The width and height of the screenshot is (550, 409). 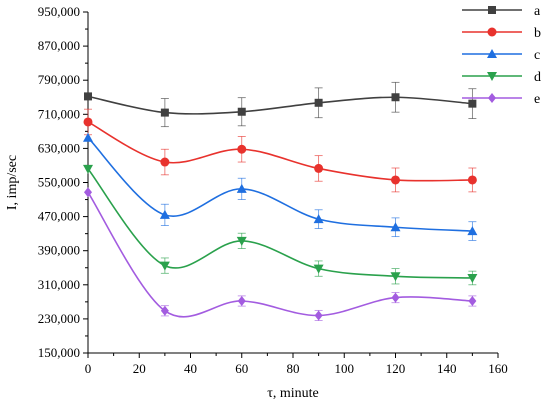 I want to click on y-tick-label: 790,000, so click(x=59, y=79).